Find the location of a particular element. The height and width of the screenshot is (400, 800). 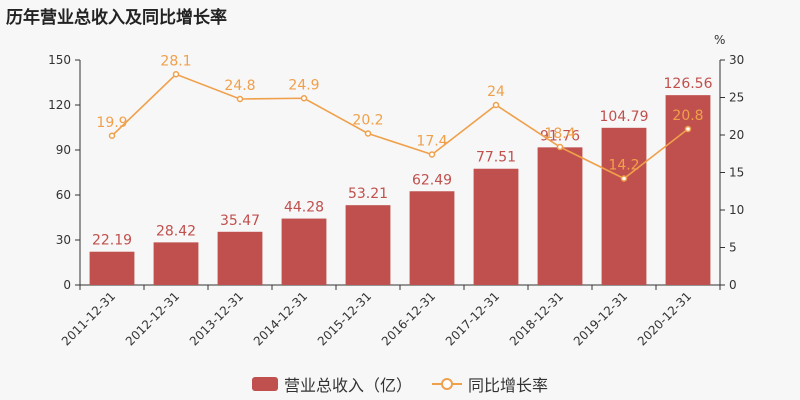

x-tick-label: 2019-12-31 is located at coordinates (600, 318).